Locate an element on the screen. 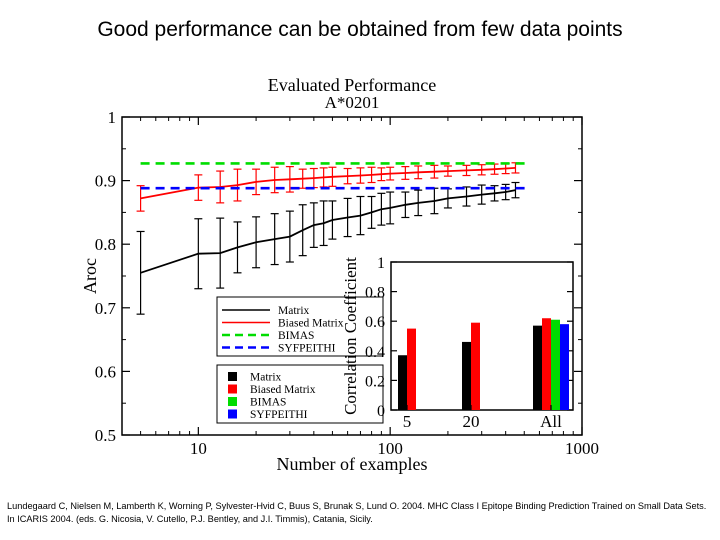 This screenshot has height=540, width=720. bar-legend-label: BIMAS is located at coordinates (268, 403).